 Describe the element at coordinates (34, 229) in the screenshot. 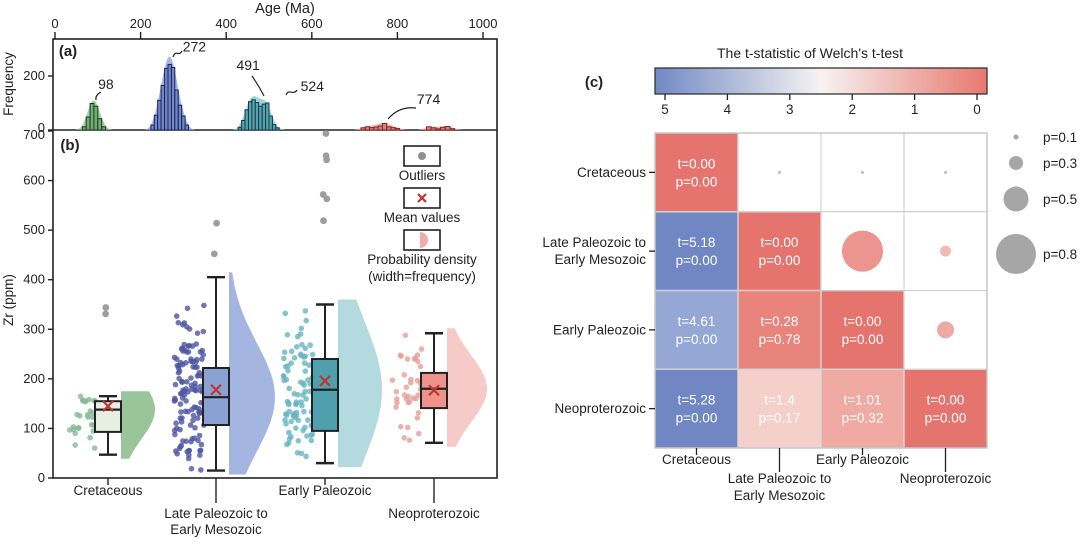

I see `y-tick-label: 500` at that location.